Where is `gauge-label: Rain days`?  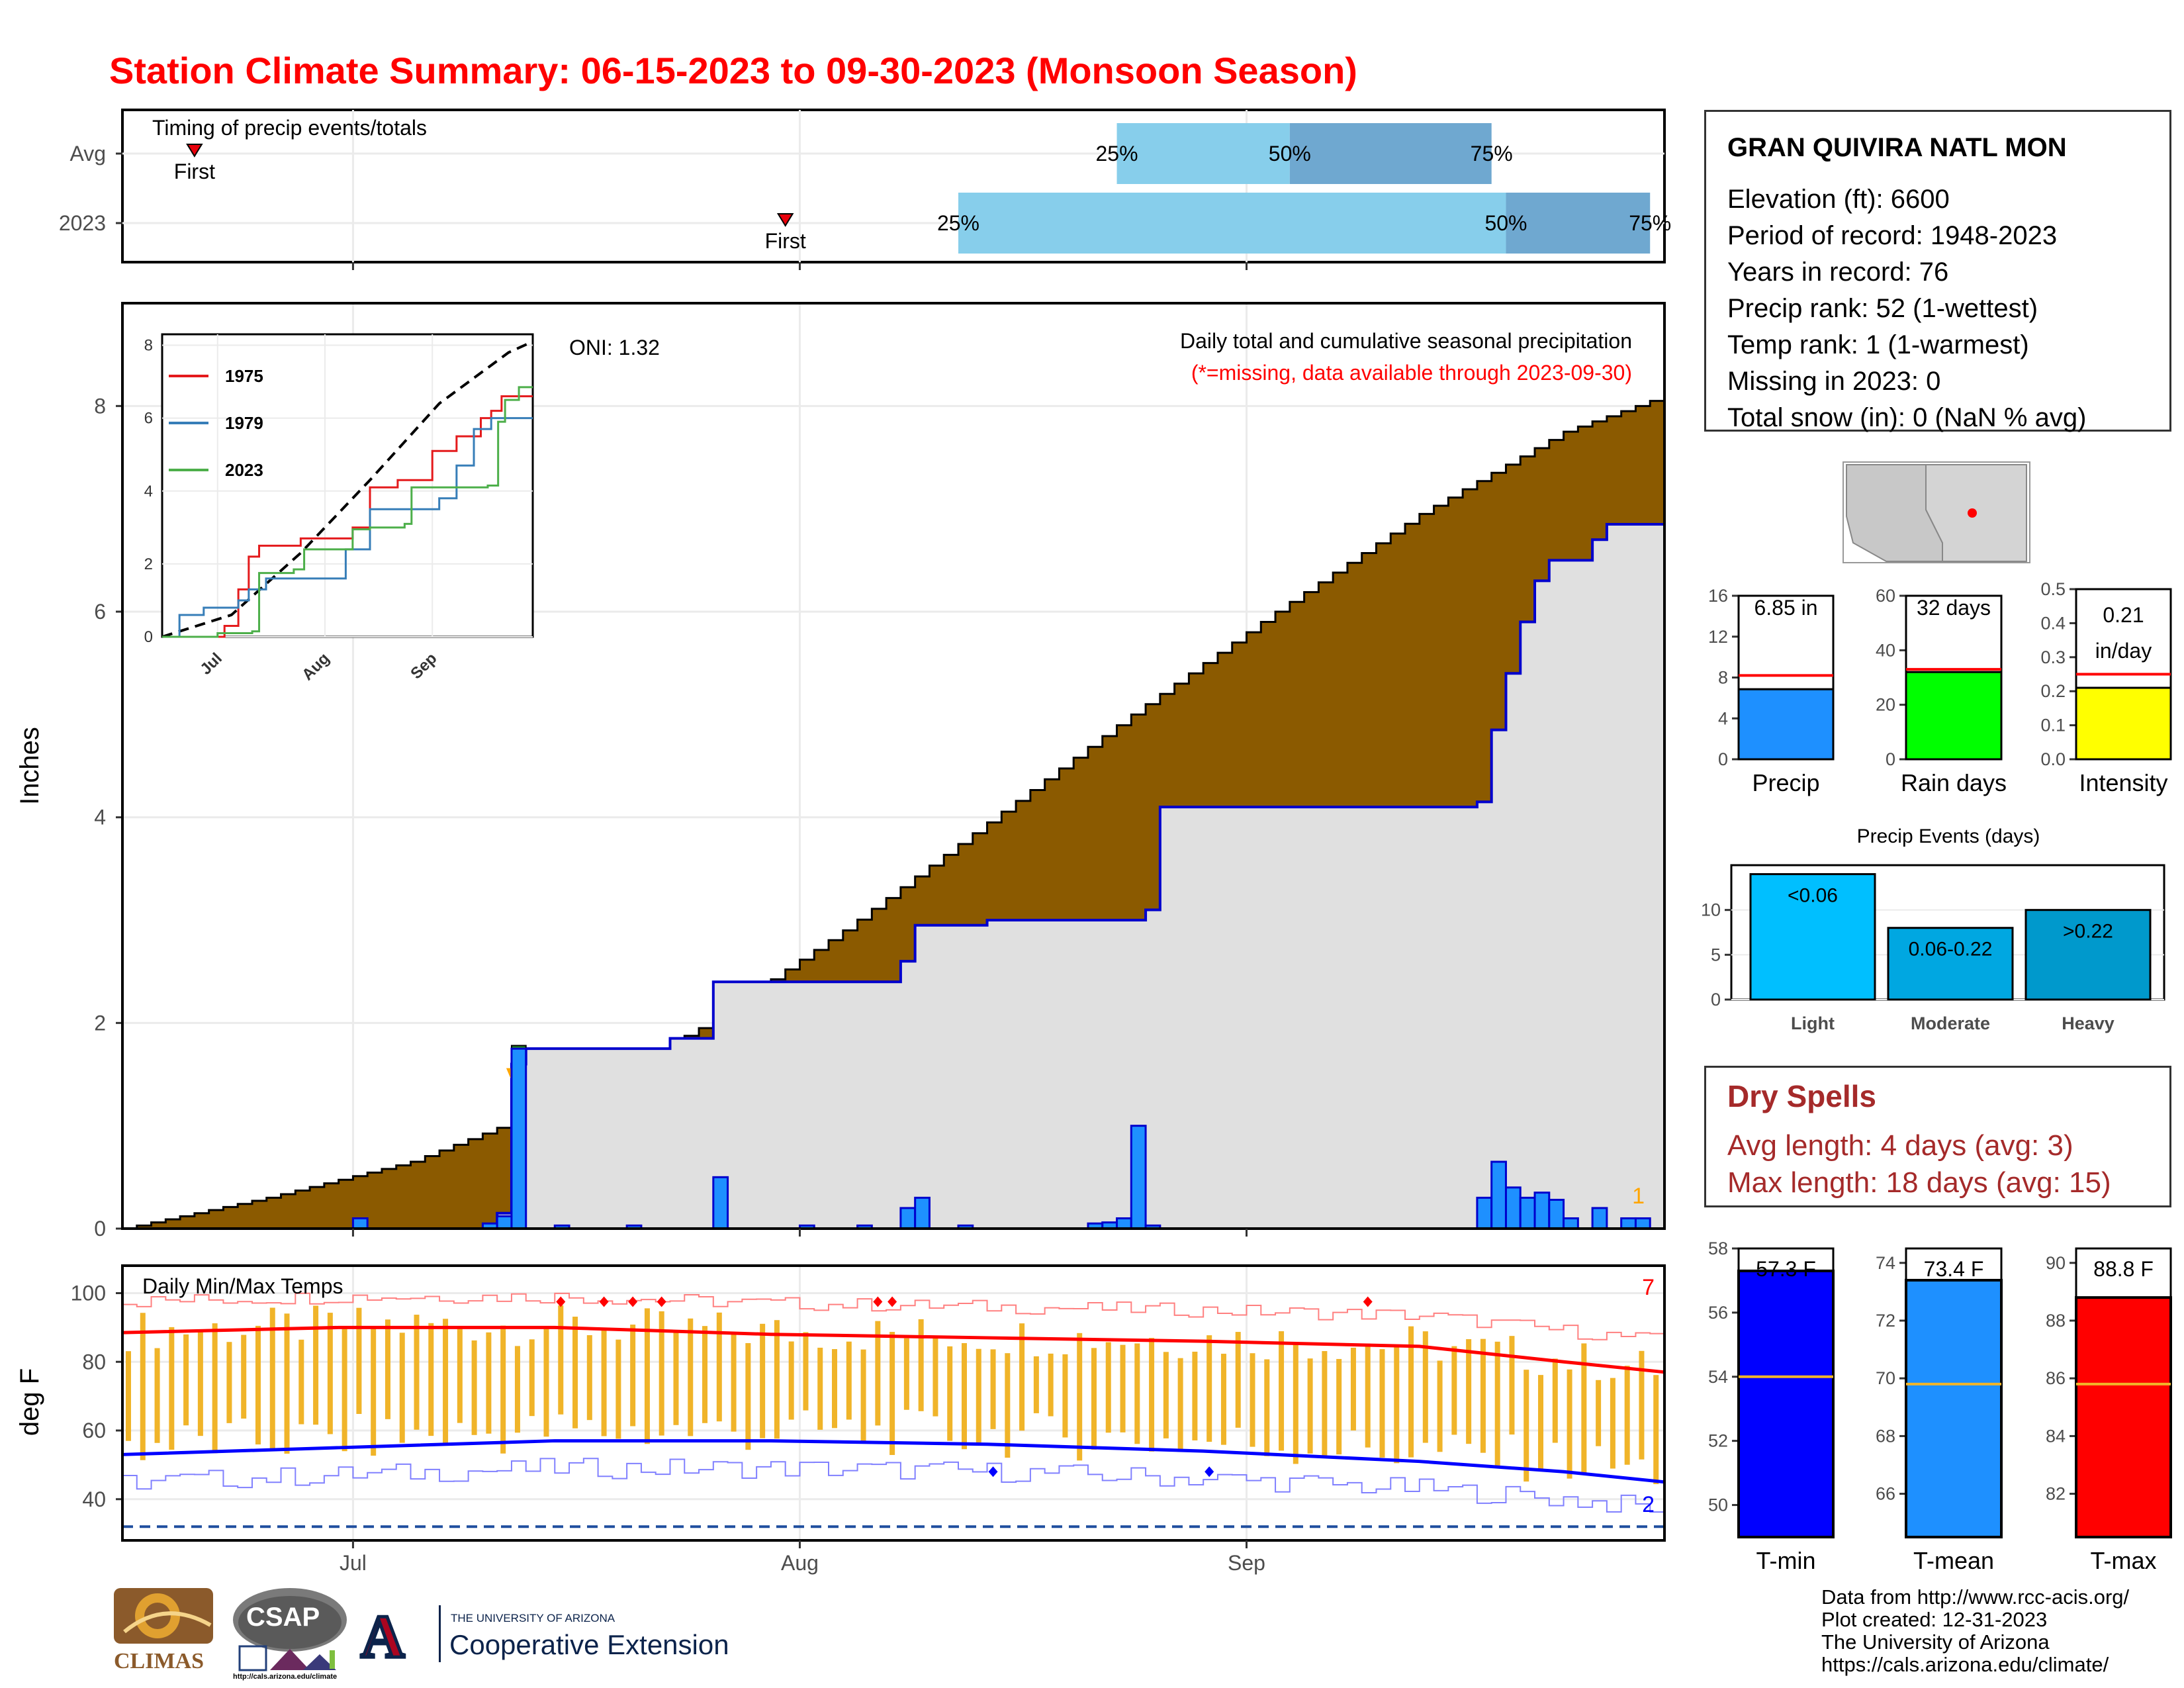
gauge-label: Rain days is located at coordinates (1954, 782).